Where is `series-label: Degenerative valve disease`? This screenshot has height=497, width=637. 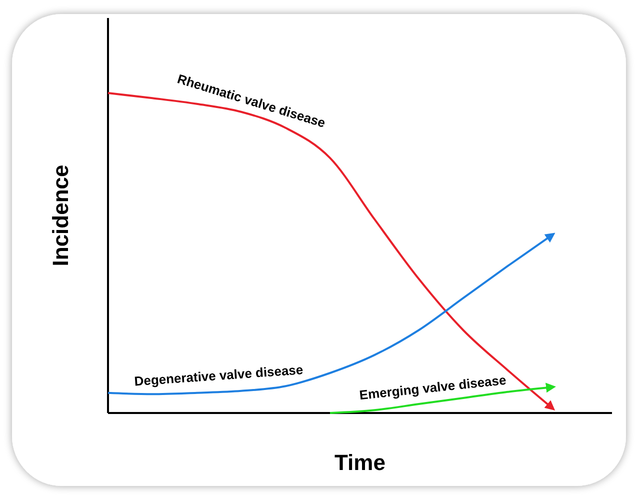 series-label: Degenerative valve disease is located at coordinates (219, 375).